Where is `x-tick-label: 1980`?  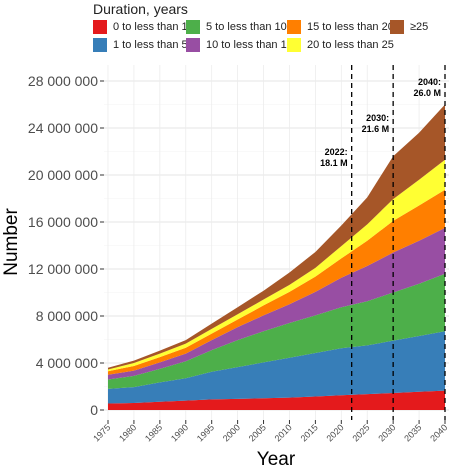
x-tick-label: 1980 is located at coordinates (127, 432).